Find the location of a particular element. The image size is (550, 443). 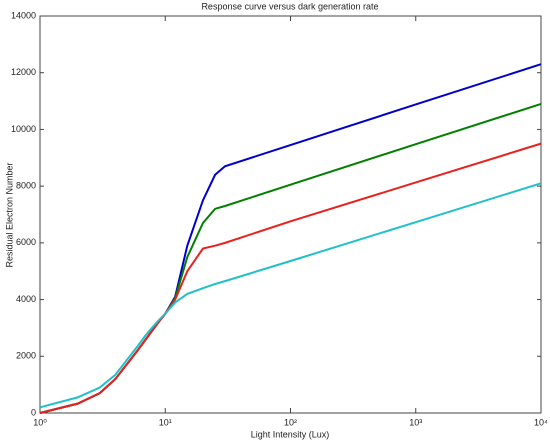

y-axis-label: Residual Electron Number is located at coordinates (9, 214).